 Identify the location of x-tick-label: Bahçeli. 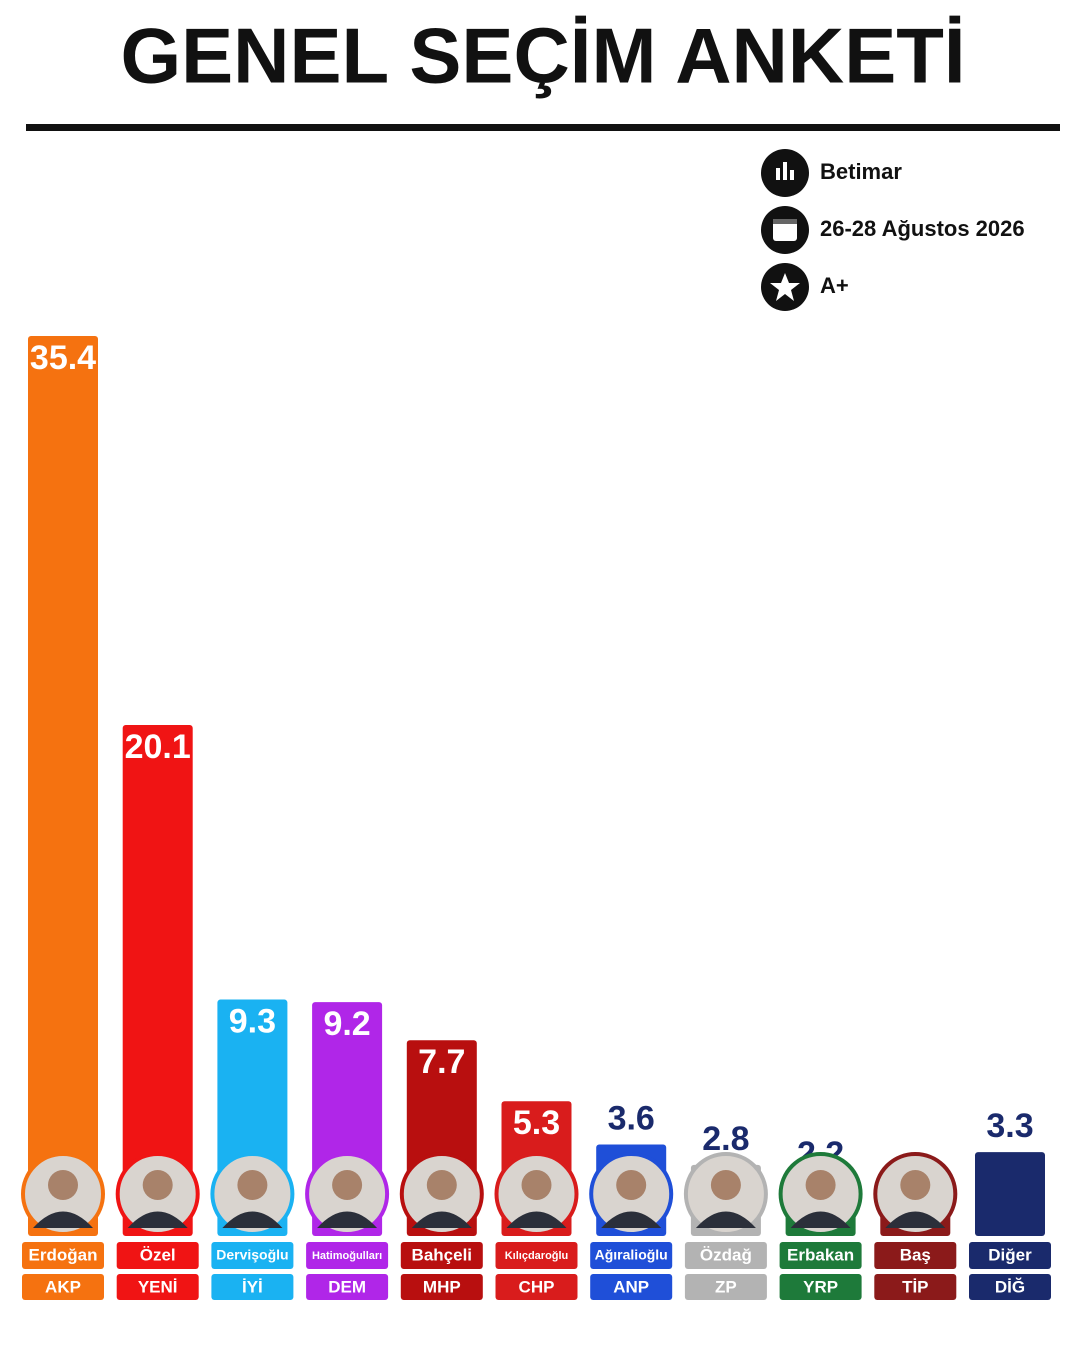
(442, 1254).